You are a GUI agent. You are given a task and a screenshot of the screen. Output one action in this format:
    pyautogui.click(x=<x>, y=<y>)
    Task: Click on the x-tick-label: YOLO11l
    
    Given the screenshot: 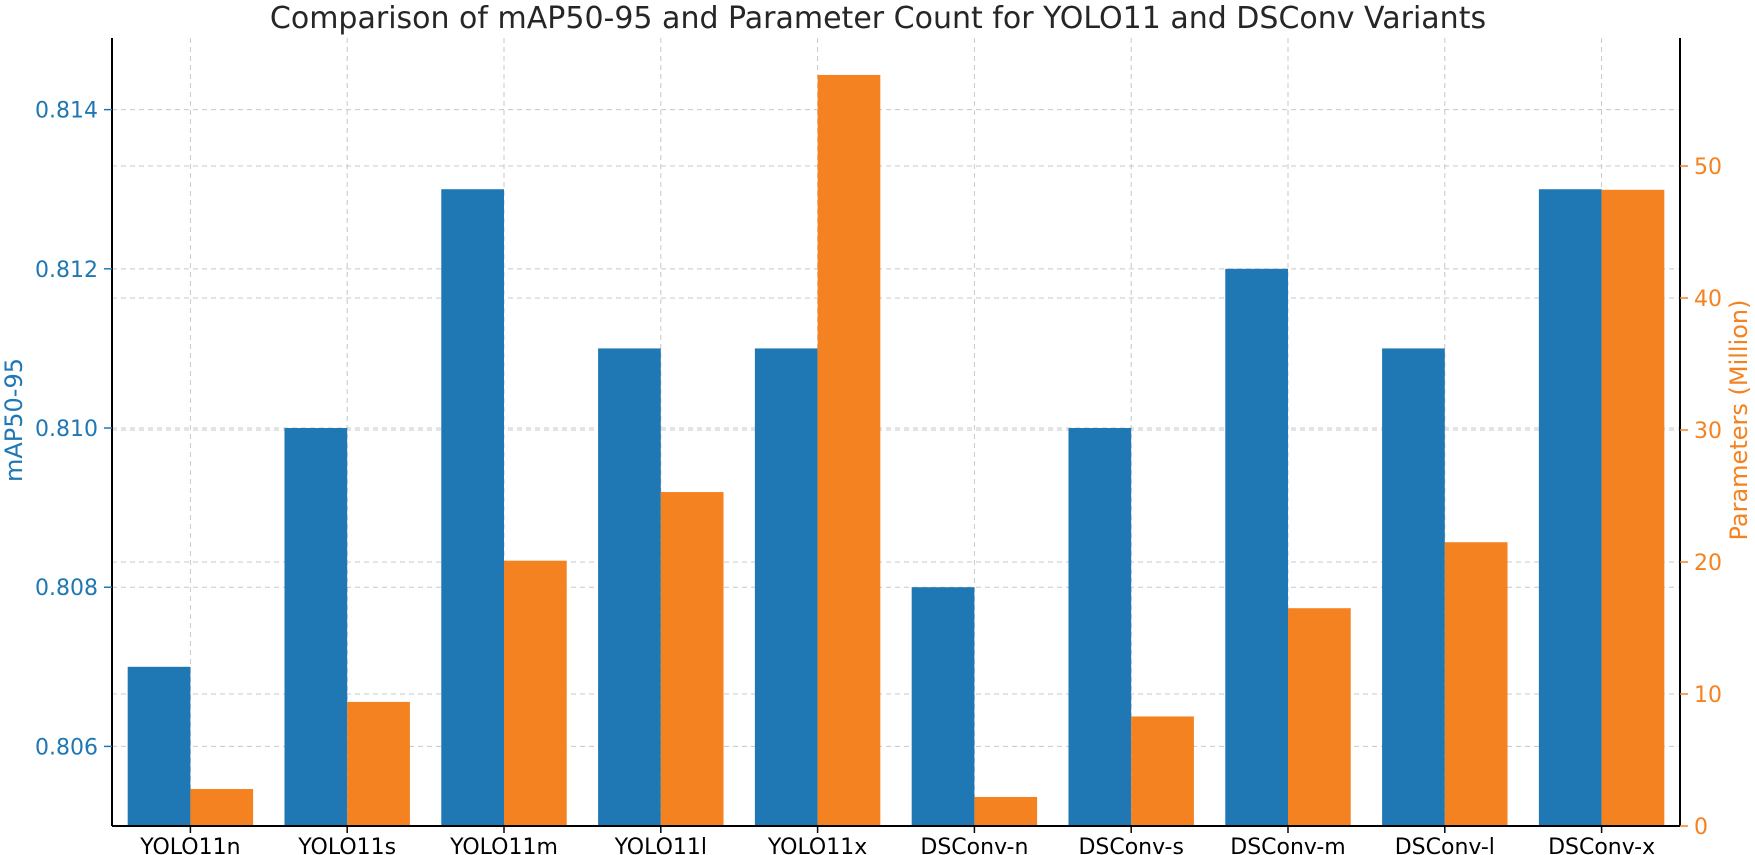 What is the action you would take?
    pyautogui.click(x=660, y=845)
    